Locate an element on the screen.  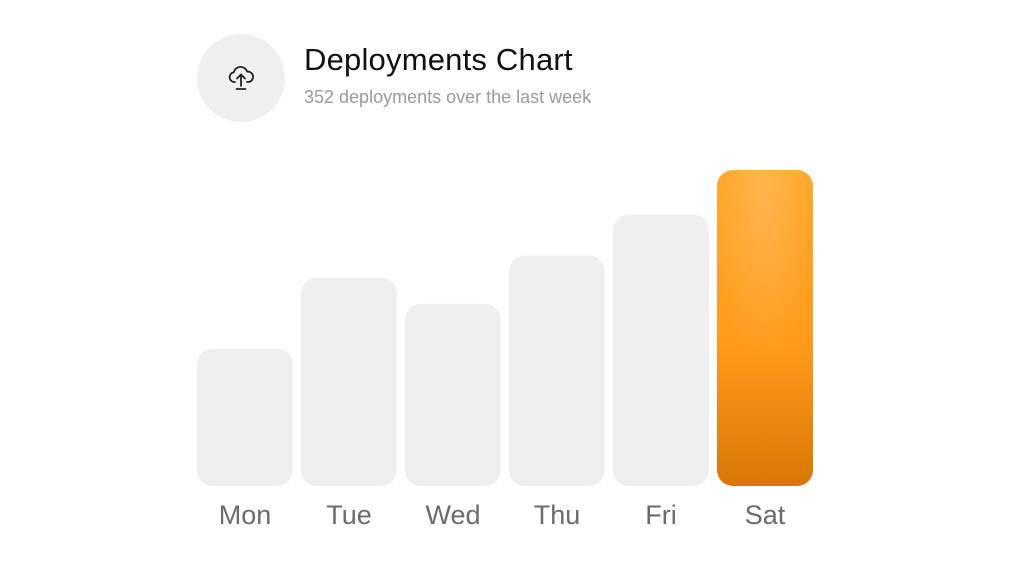
x-tick-label-sat: Sat is located at coordinates (765, 515).